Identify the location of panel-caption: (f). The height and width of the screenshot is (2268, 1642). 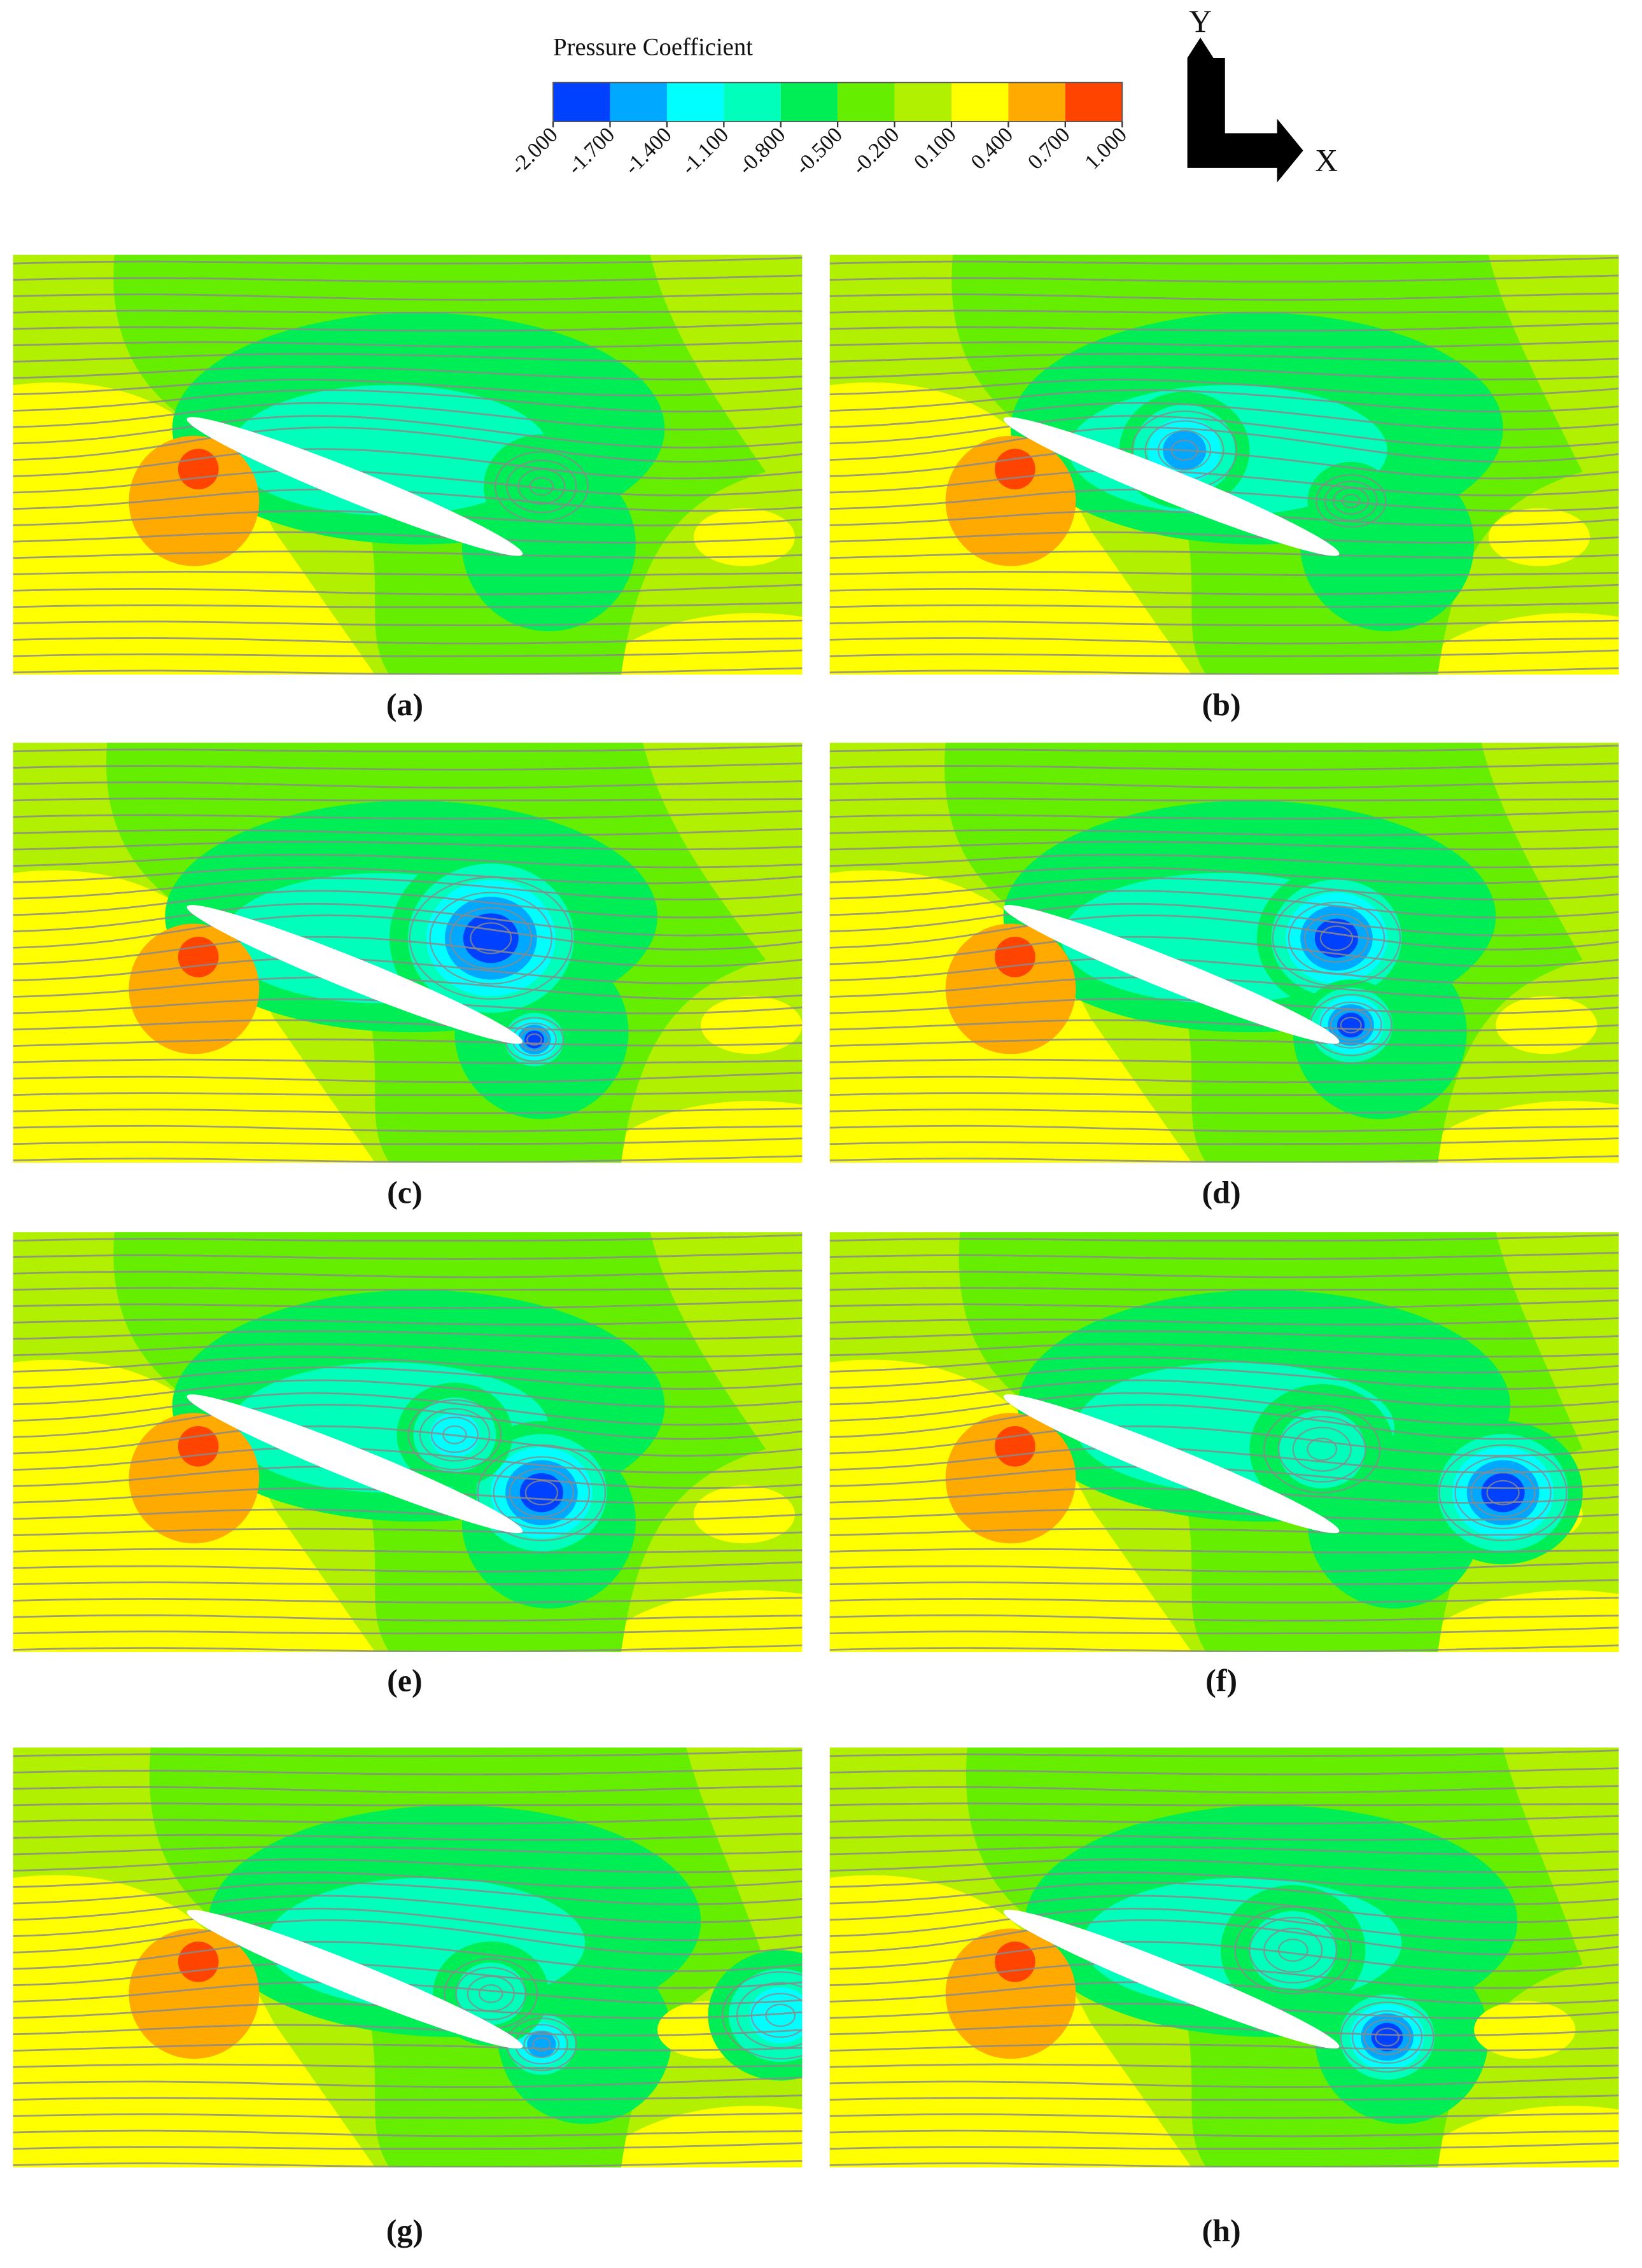
(1221, 1680).